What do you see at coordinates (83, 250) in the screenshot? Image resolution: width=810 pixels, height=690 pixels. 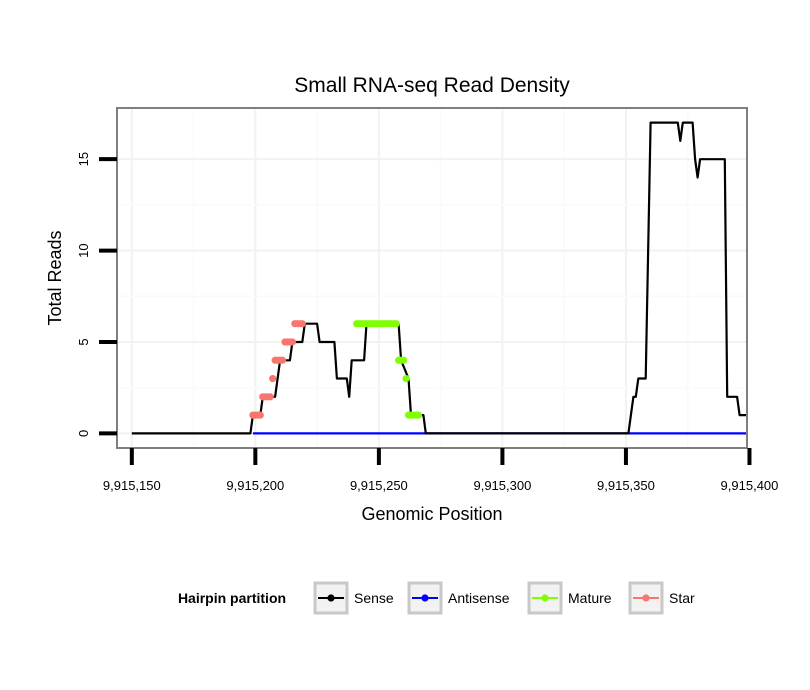 I see `y-tick-label: 10` at bounding box center [83, 250].